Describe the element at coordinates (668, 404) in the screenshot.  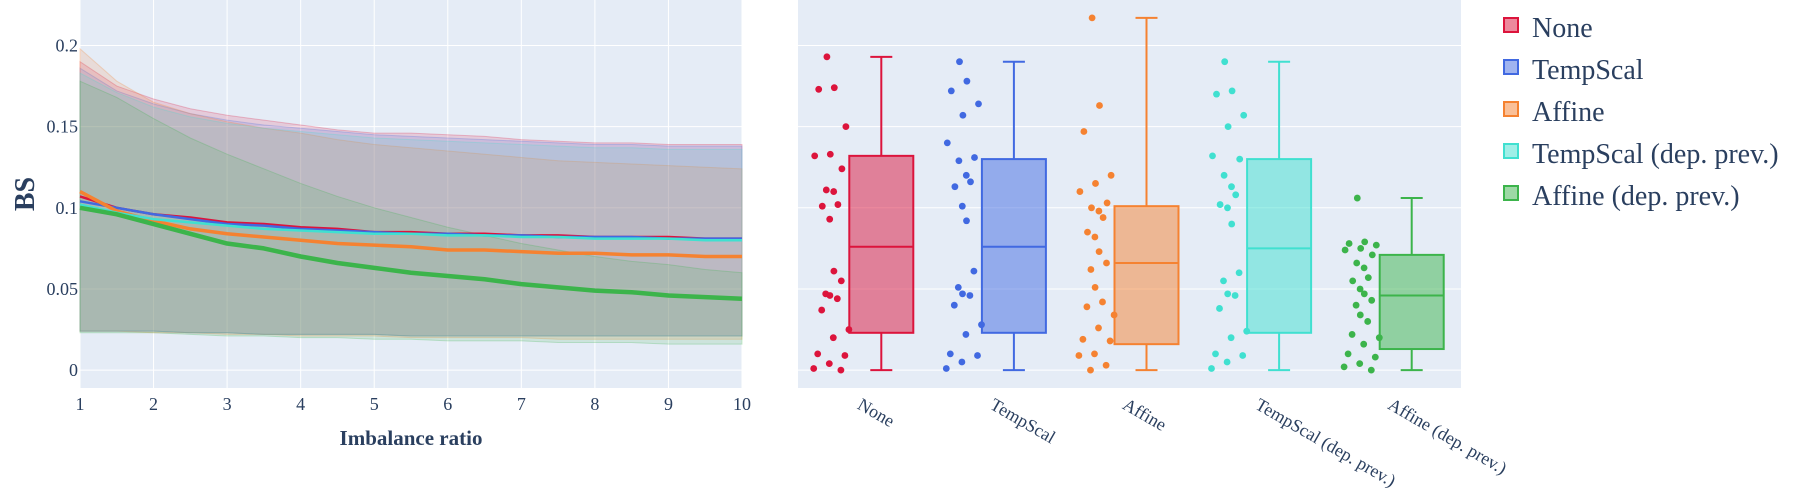
I see `x-tick-label: 9` at that location.